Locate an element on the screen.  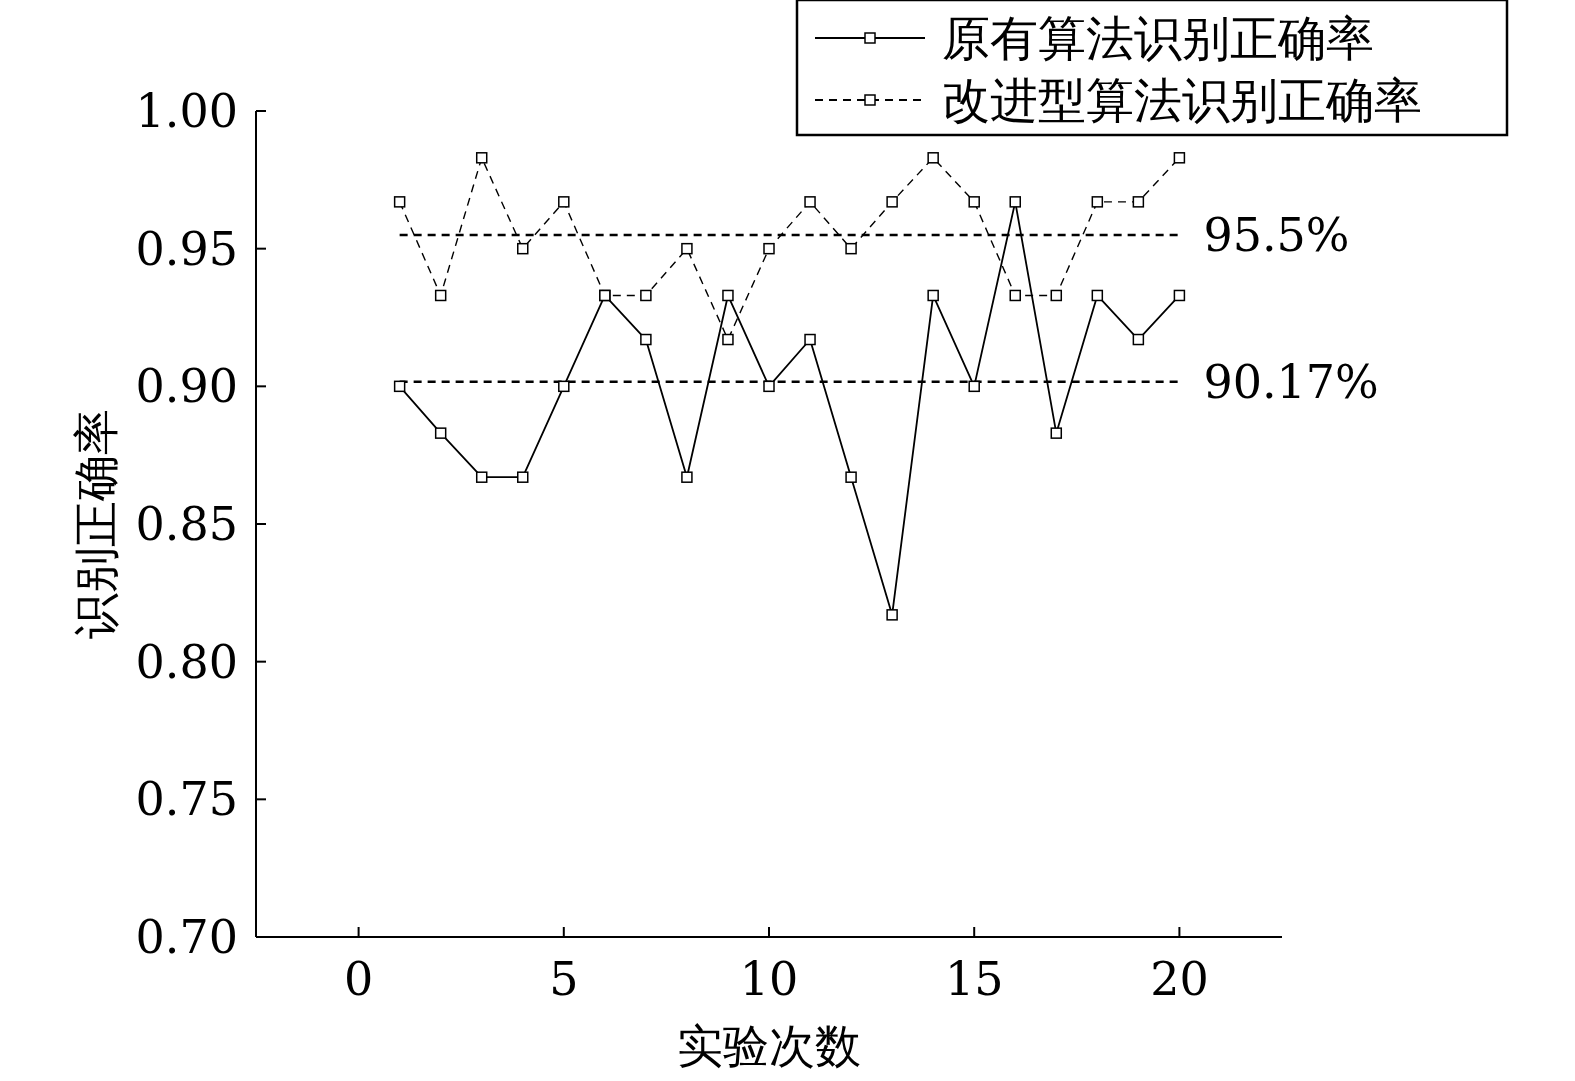
ref-line-label: 95.5% is located at coordinates (1276, 234).